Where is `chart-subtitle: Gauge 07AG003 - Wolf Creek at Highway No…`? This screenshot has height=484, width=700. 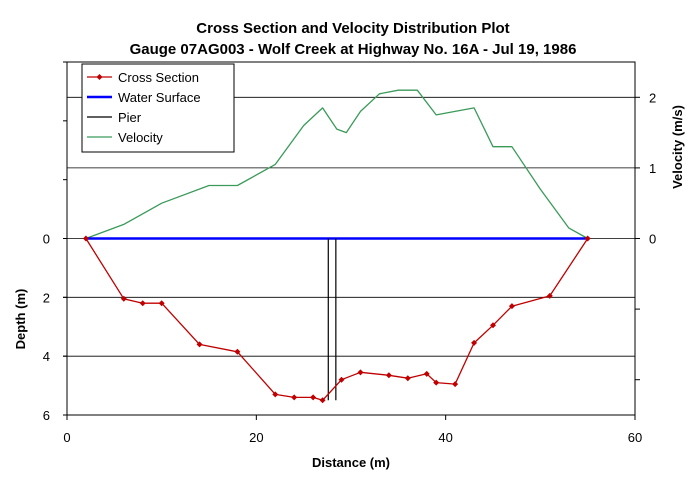 chart-subtitle: Gauge 07AG003 - Wolf Creek at Highway No… is located at coordinates (353, 49).